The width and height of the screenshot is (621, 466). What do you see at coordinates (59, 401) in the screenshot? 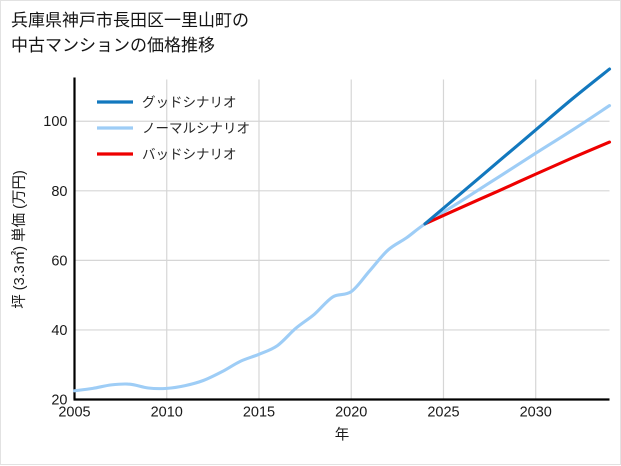
I see `y-tick-label: 20` at bounding box center [59, 401].